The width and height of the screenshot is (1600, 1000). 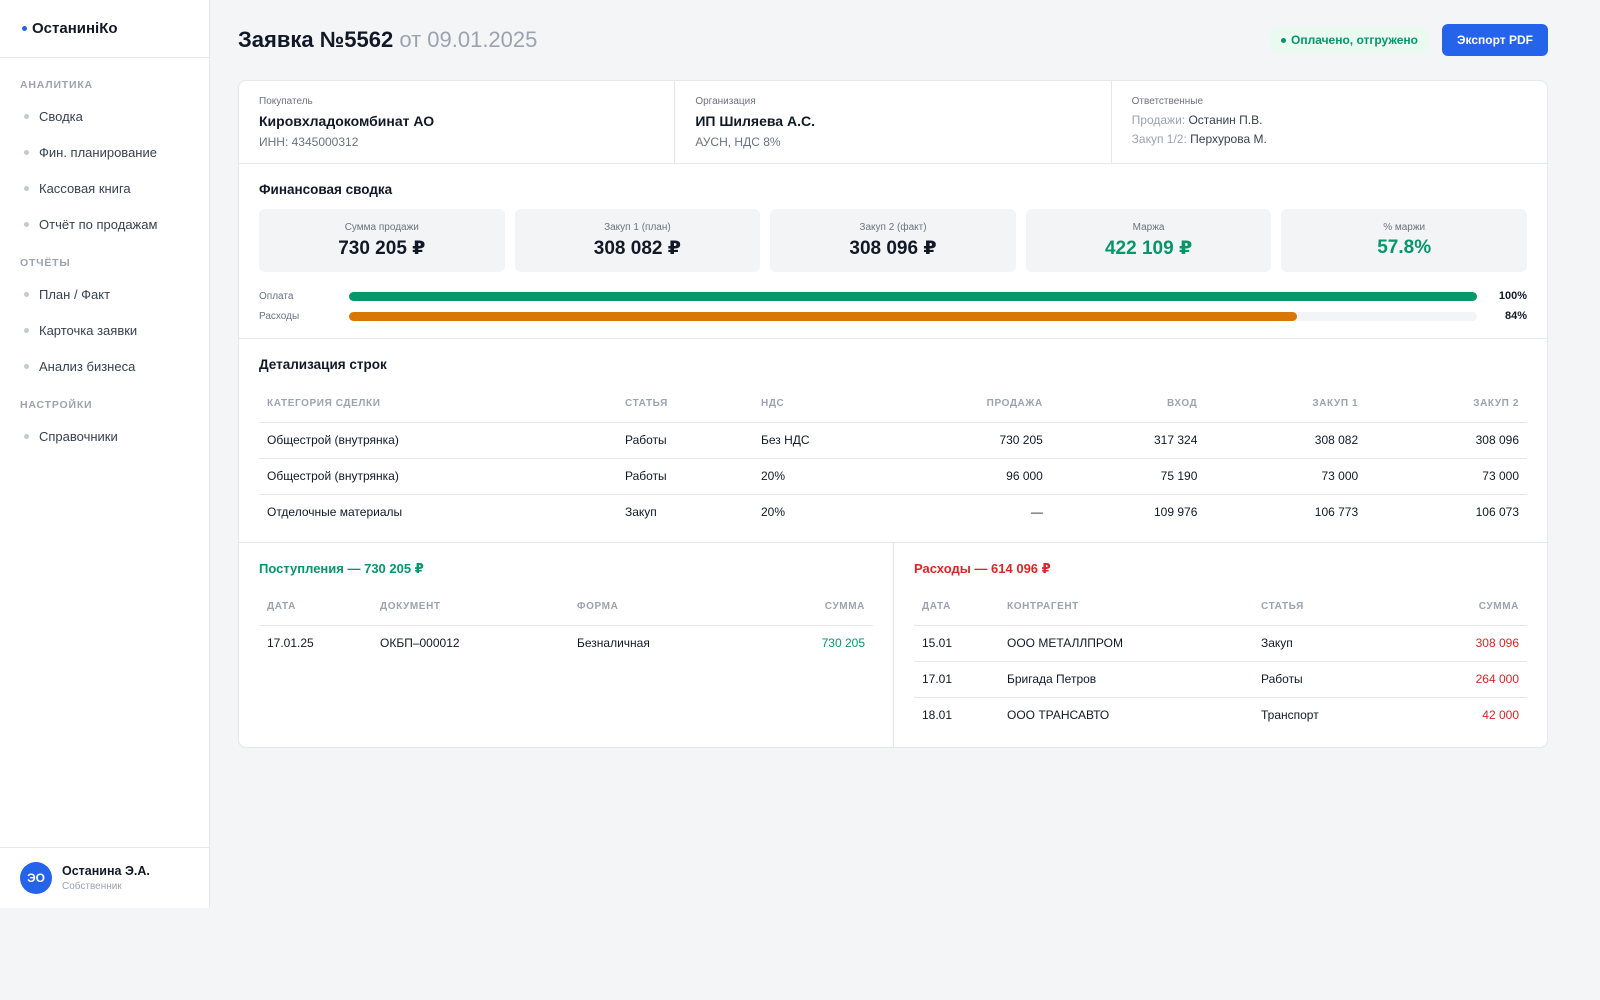 What do you see at coordinates (1036, 512) in the screenshot?
I see `cell-sale: —` at bounding box center [1036, 512].